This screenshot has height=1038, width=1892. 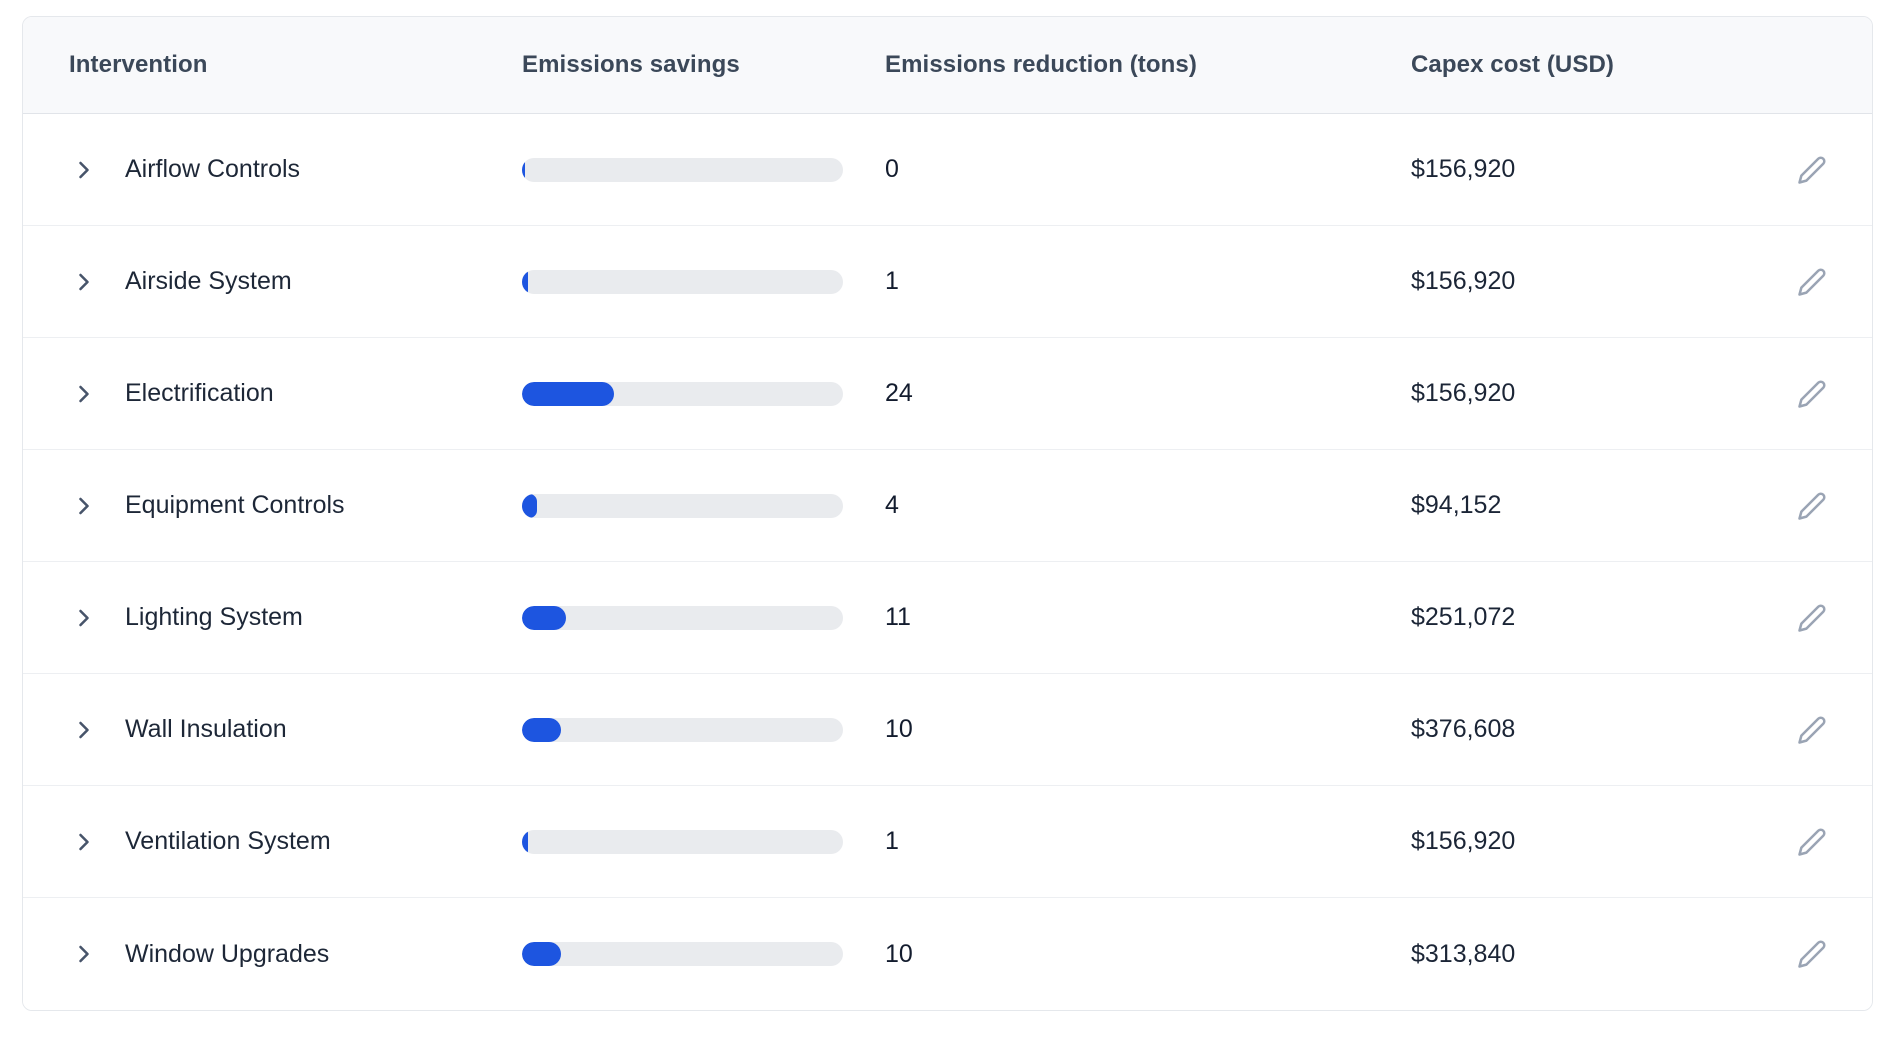 I want to click on intervention-name: Airflow Controls, so click(x=213, y=169).